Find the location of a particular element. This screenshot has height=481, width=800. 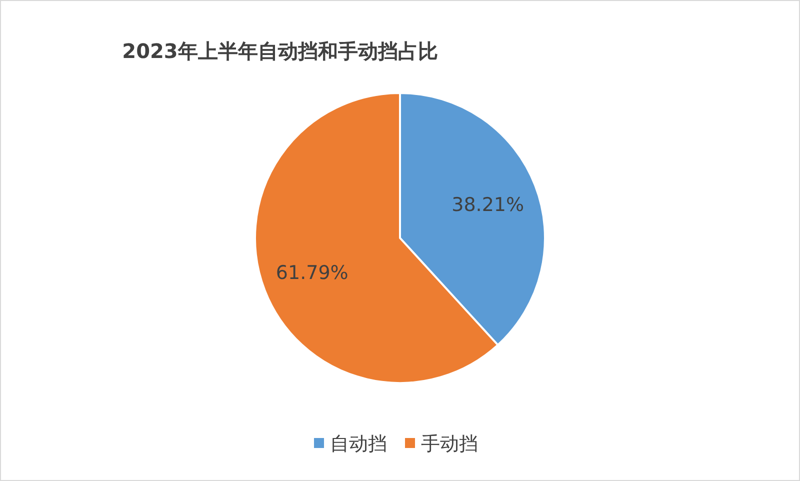

legend-label: 手动挡 is located at coordinates (449, 444).